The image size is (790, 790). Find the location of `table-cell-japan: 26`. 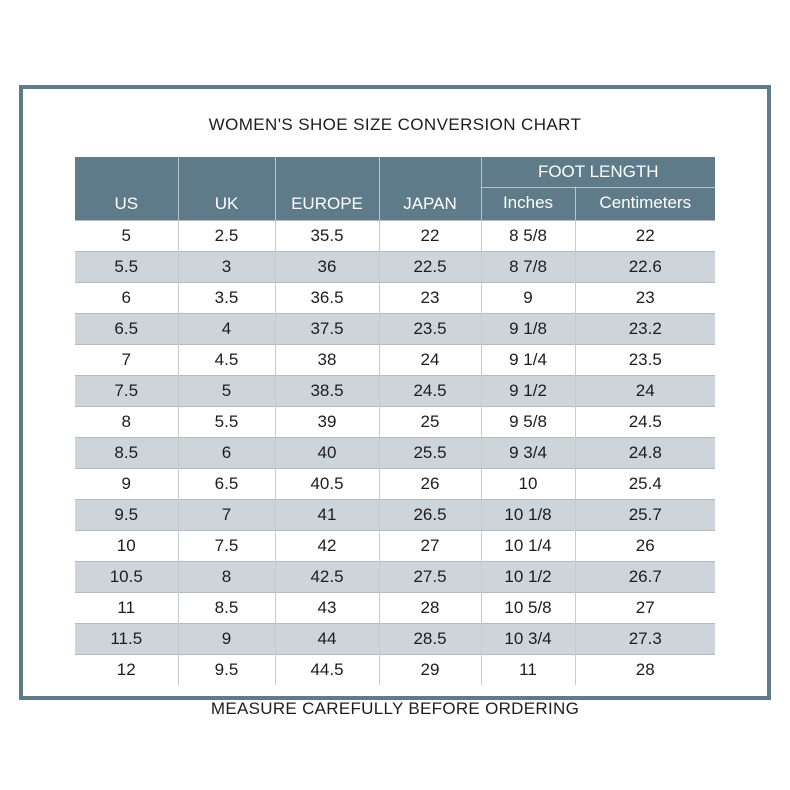

table-cell-japan: 26 is located at coordinates (429, 484).